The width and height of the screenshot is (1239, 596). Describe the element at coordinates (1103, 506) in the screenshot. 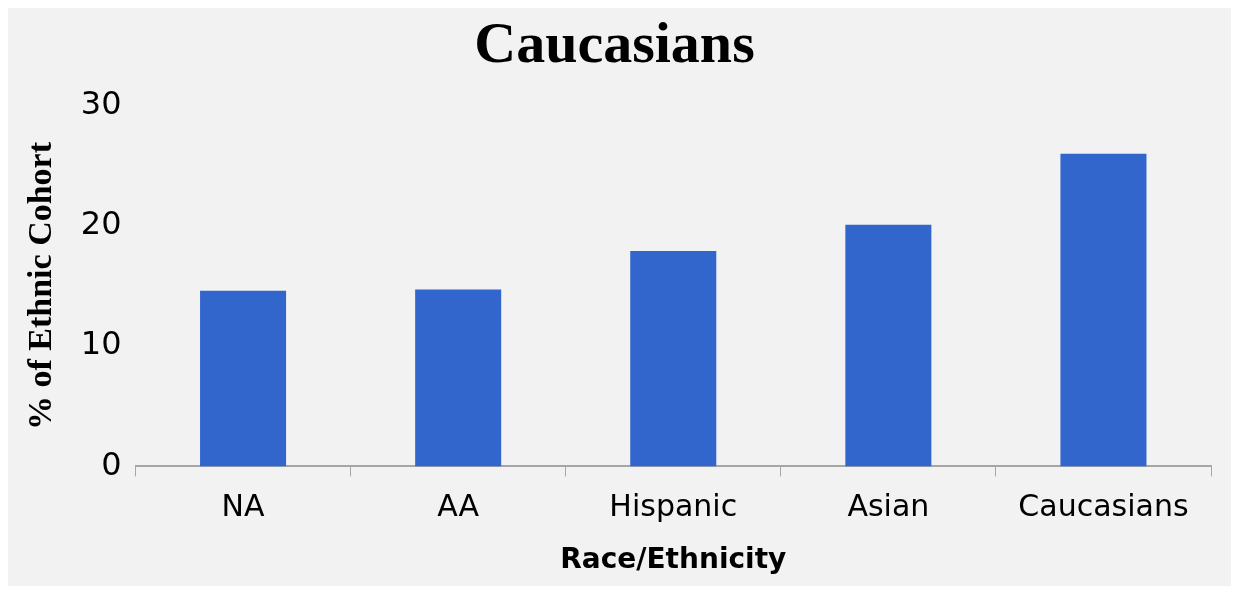

I see `x-tick-label: Caucasians` at that location.